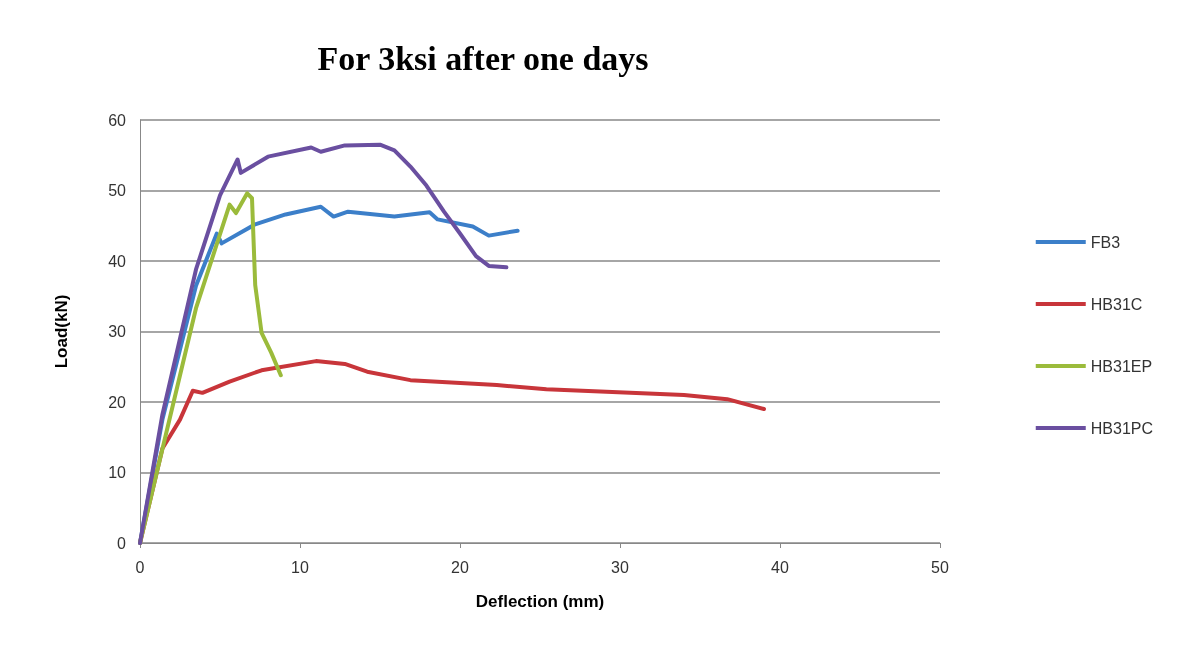  What do you see at coordinates (460, 567) in the screenshot?
I see `x-tick-label: 20` at bounding box center [460, 567].